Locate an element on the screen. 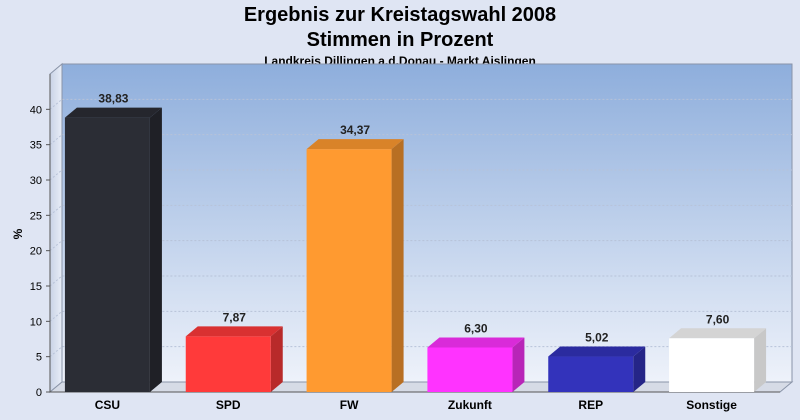 Image resolution: width=800 pixels, height=420 pixels. value-label: 5,02 is located at coordinates (597, 338).